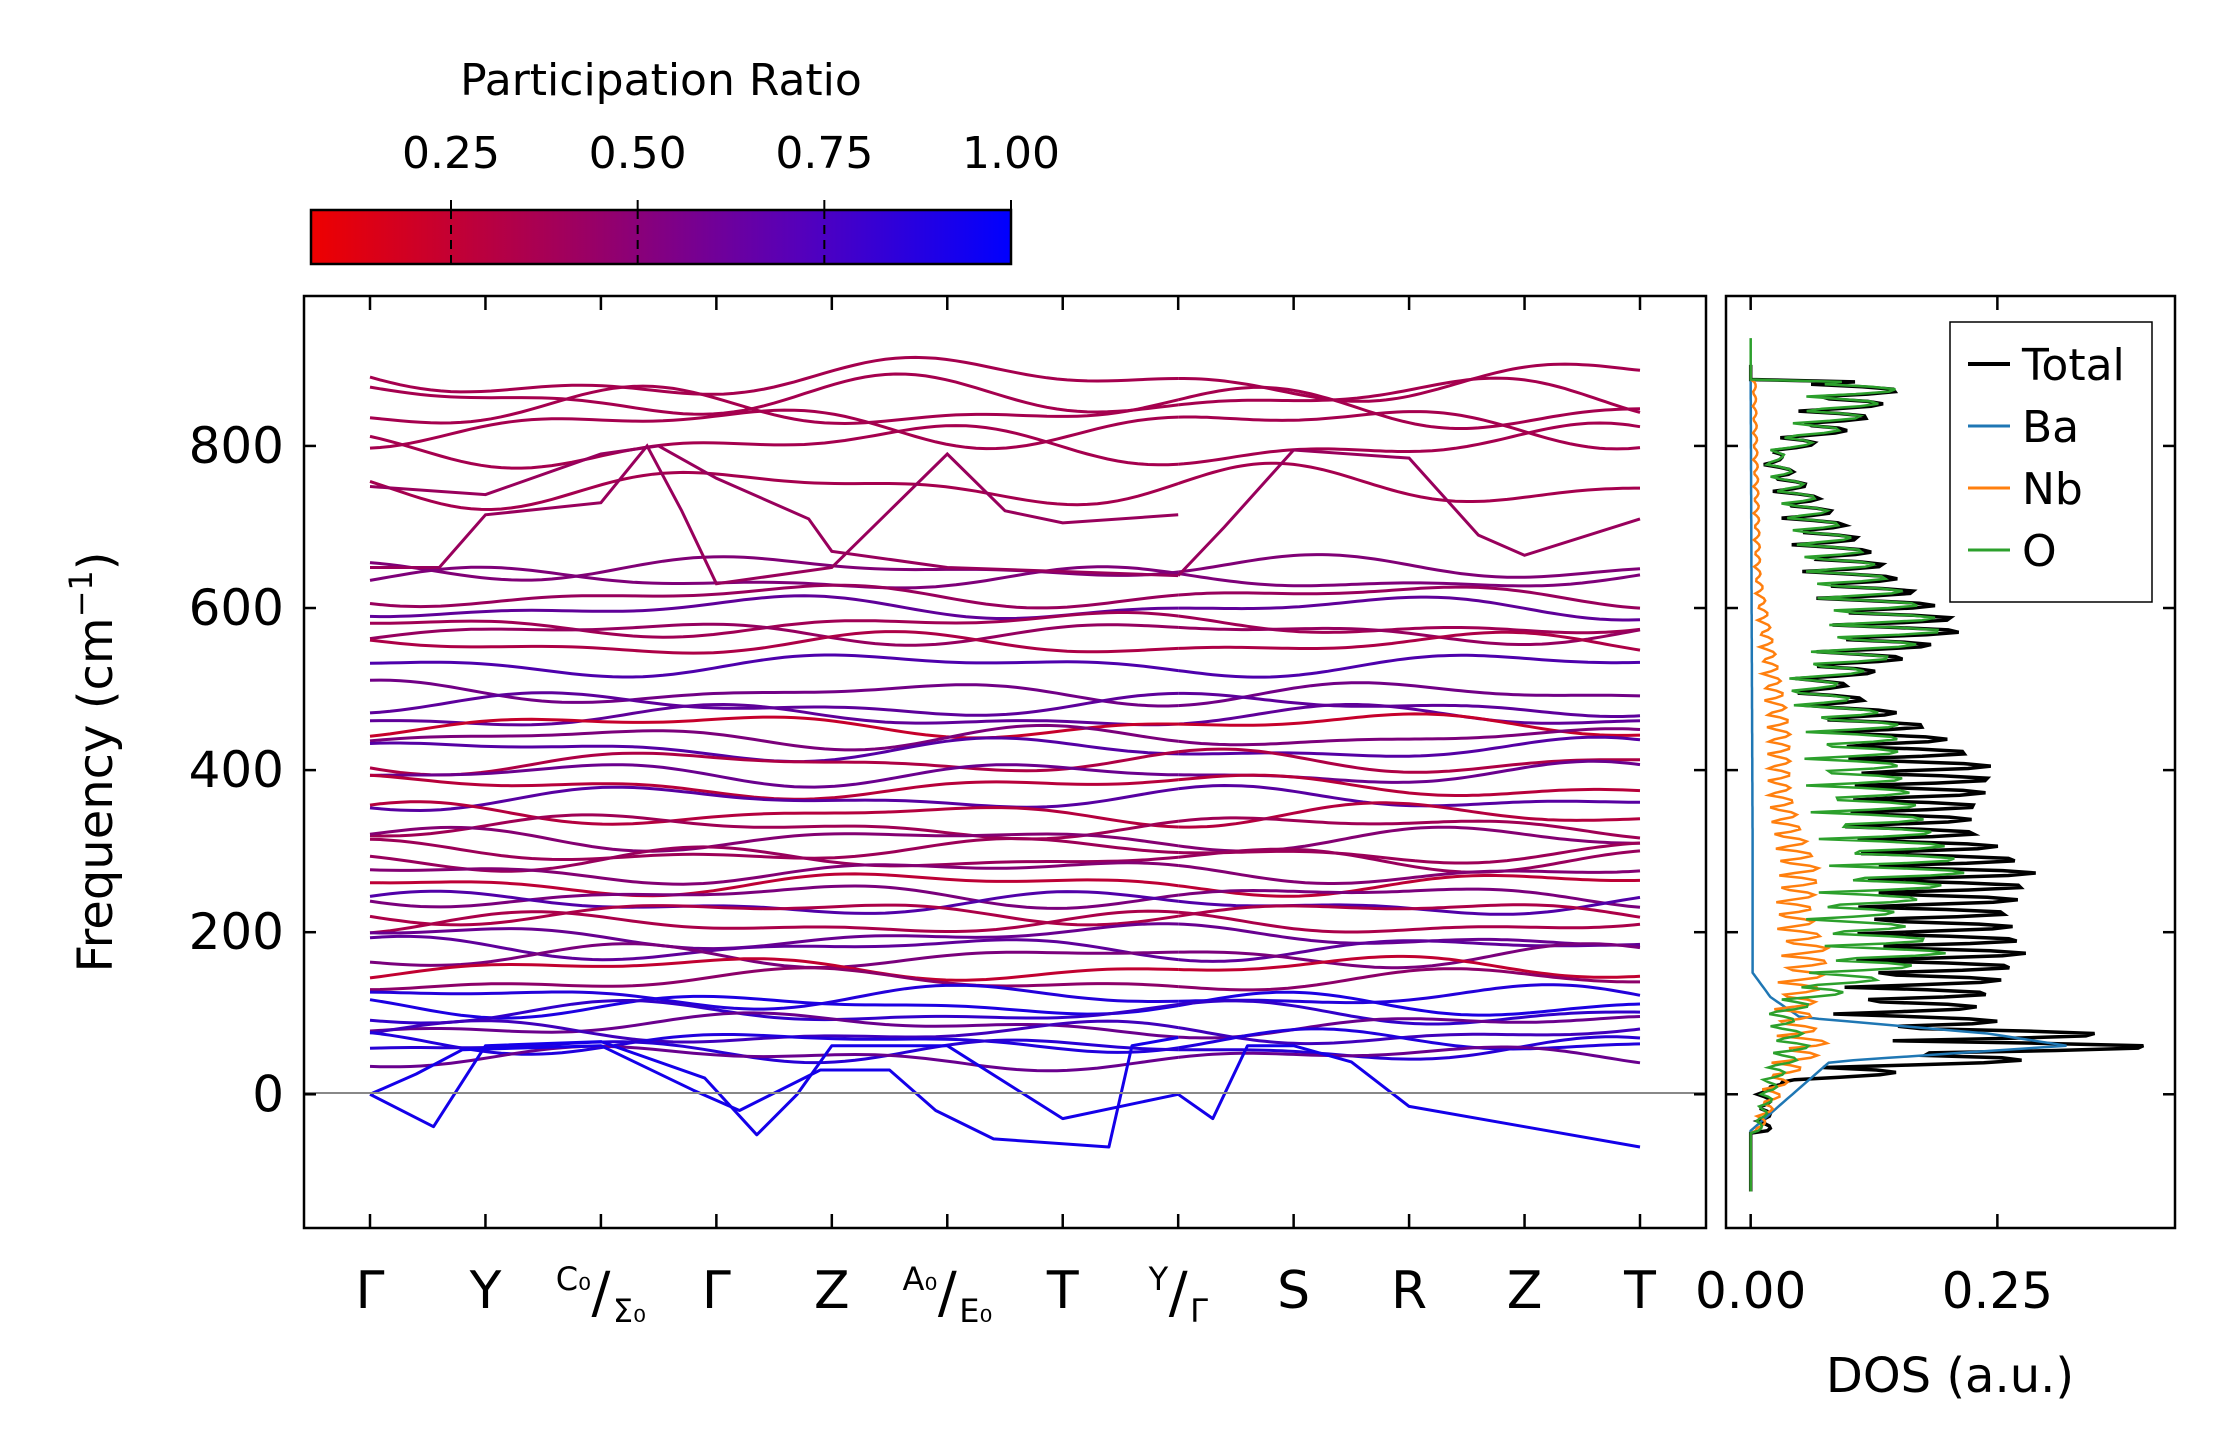  Describe the element at coordinates (1158, 1279) in the screenshot. I see `x-tick-label-upper: Y` at that location.